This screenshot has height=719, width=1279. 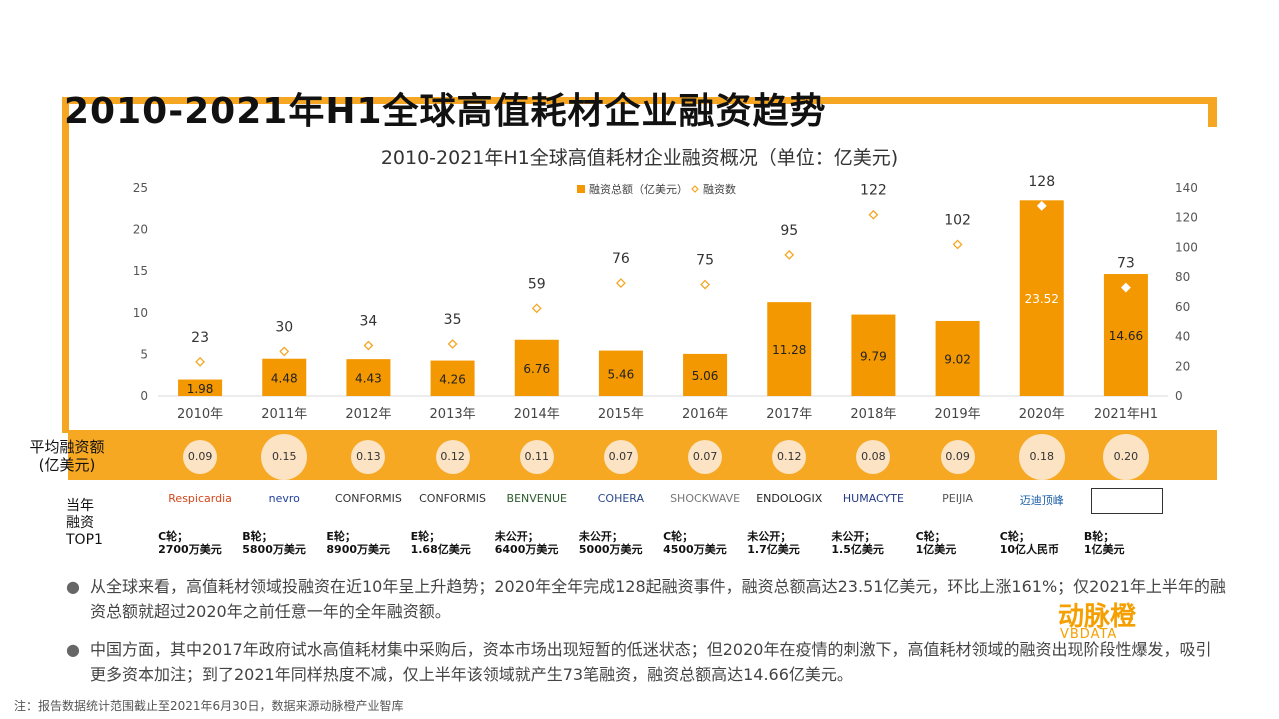 I want to click on deal-info: 未公开； 1.5亿美元, so click(x=857, y=543).